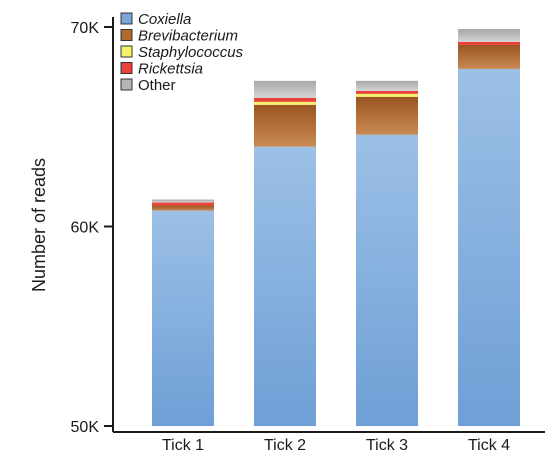 The width and height of the screenshot is (555, 452). I want to click on y-tick-label: 60K, so click(85, 228).